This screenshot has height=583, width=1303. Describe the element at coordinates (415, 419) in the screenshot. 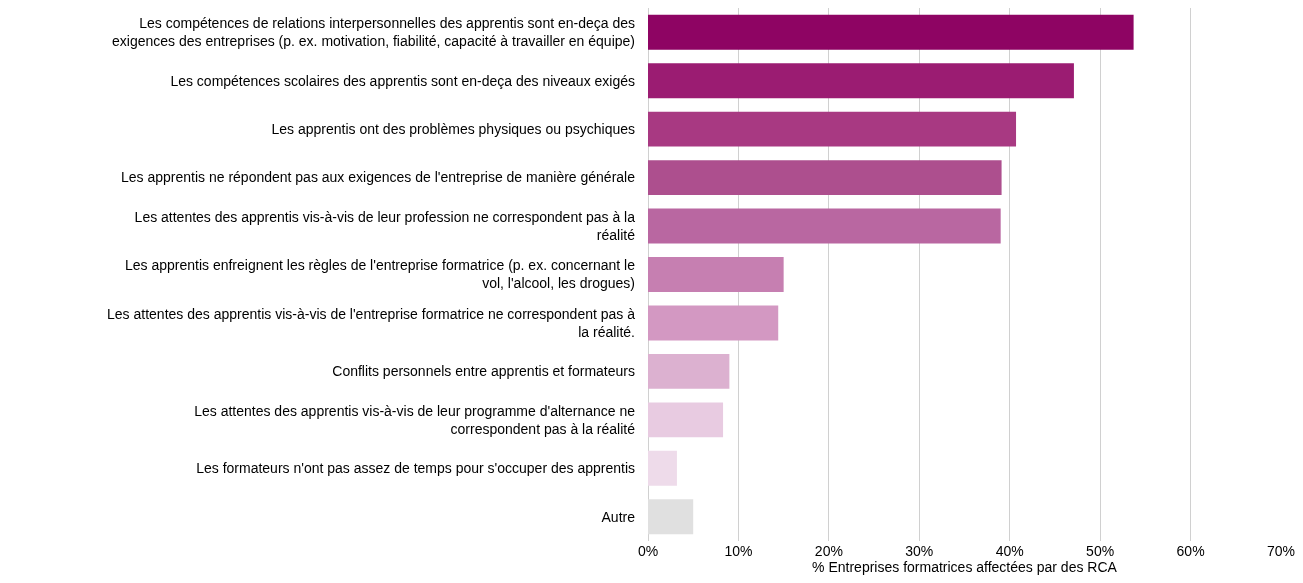

I see `y-tick-label: Les attentes des apprentis vis-à-vis de leur programme d'alternance ne correspondent pas à la réalité` at that location.